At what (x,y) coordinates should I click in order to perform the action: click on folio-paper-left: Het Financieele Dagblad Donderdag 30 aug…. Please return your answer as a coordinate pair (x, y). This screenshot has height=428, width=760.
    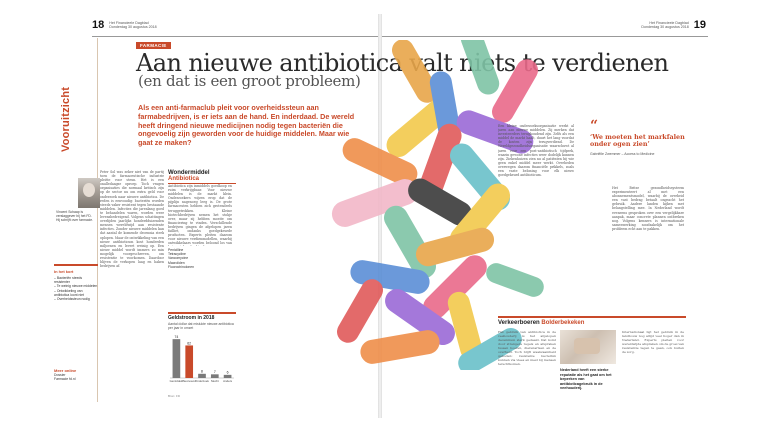
    Looking at the image, I should click on (132, 25).